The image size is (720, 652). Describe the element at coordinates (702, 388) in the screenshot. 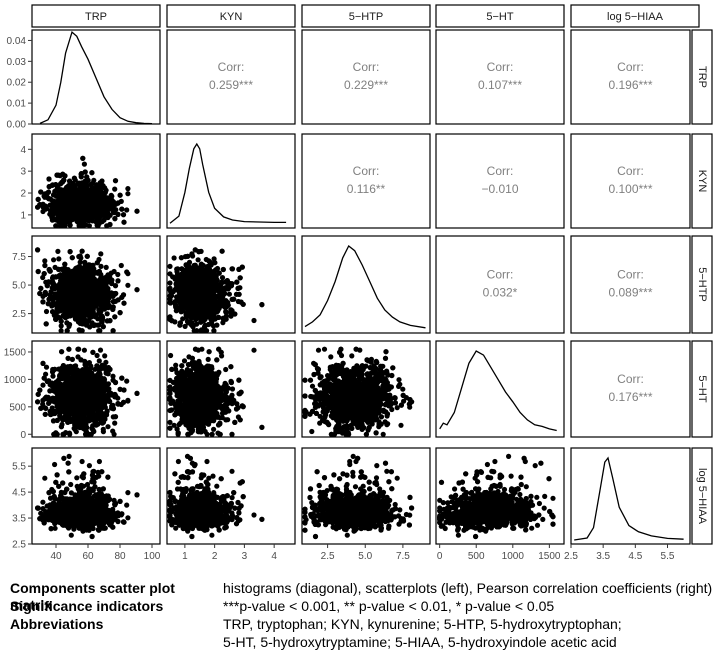

I see `facet-label-right: 5−HT` at that location.